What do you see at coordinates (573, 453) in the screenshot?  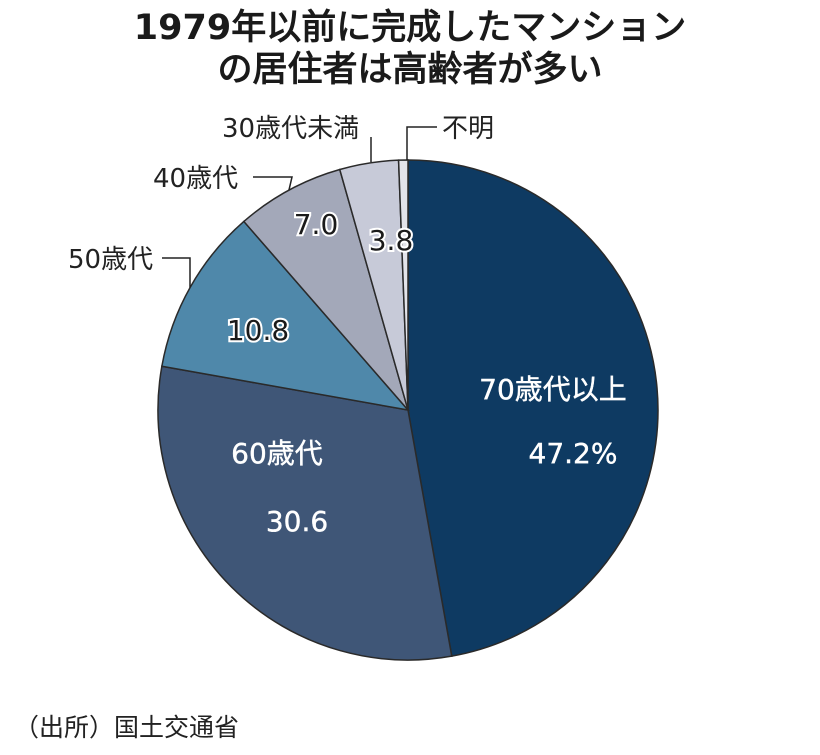 I see `slice-1-value-label: 47.2%` at bounding box center [573, 453].